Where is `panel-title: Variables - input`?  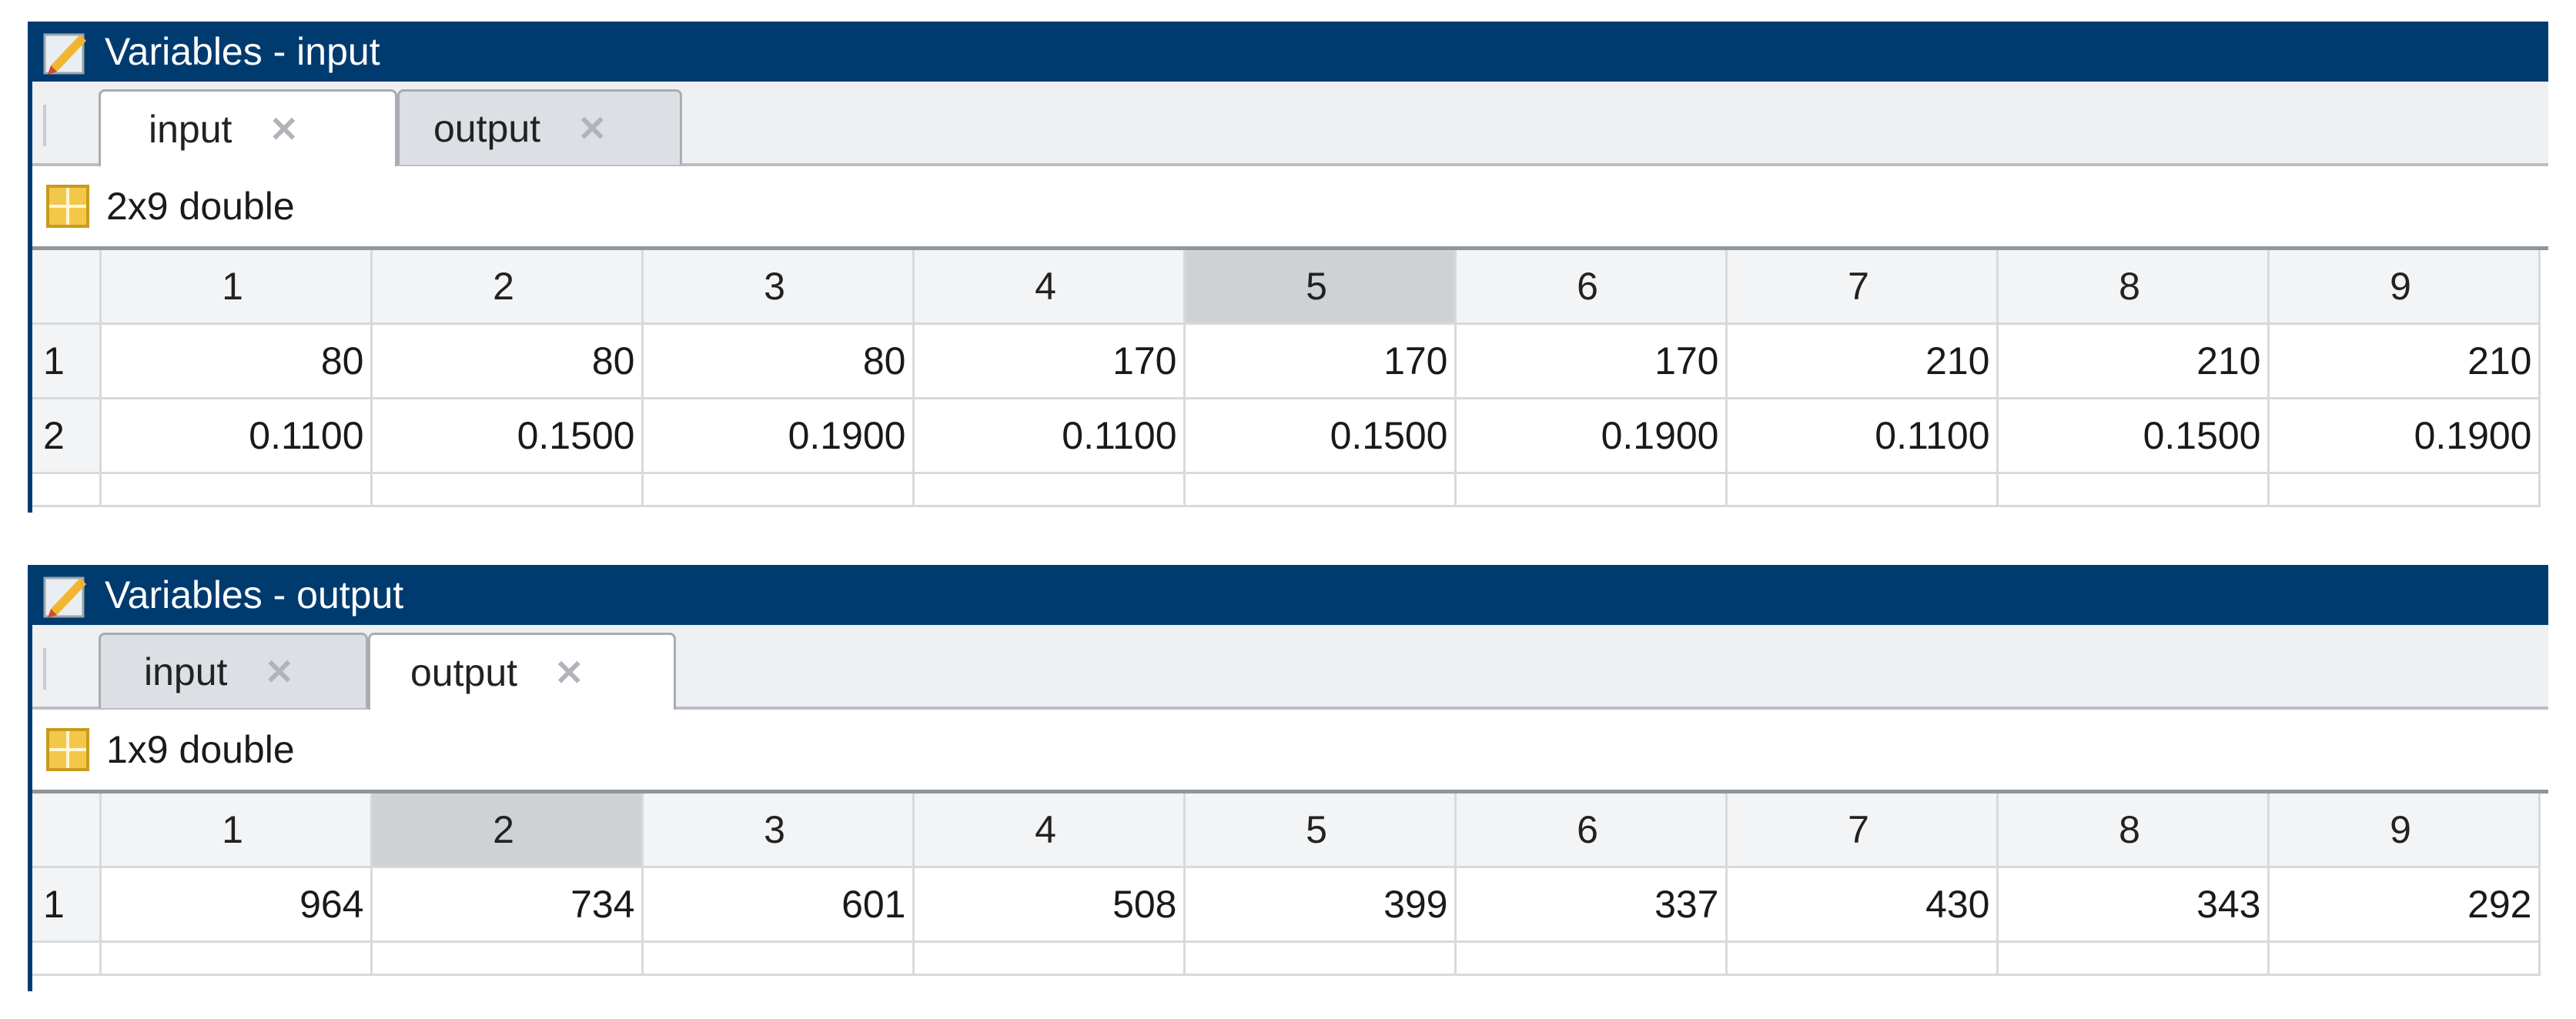 panel-title: Variables - input is located at coordinates (243, 51).